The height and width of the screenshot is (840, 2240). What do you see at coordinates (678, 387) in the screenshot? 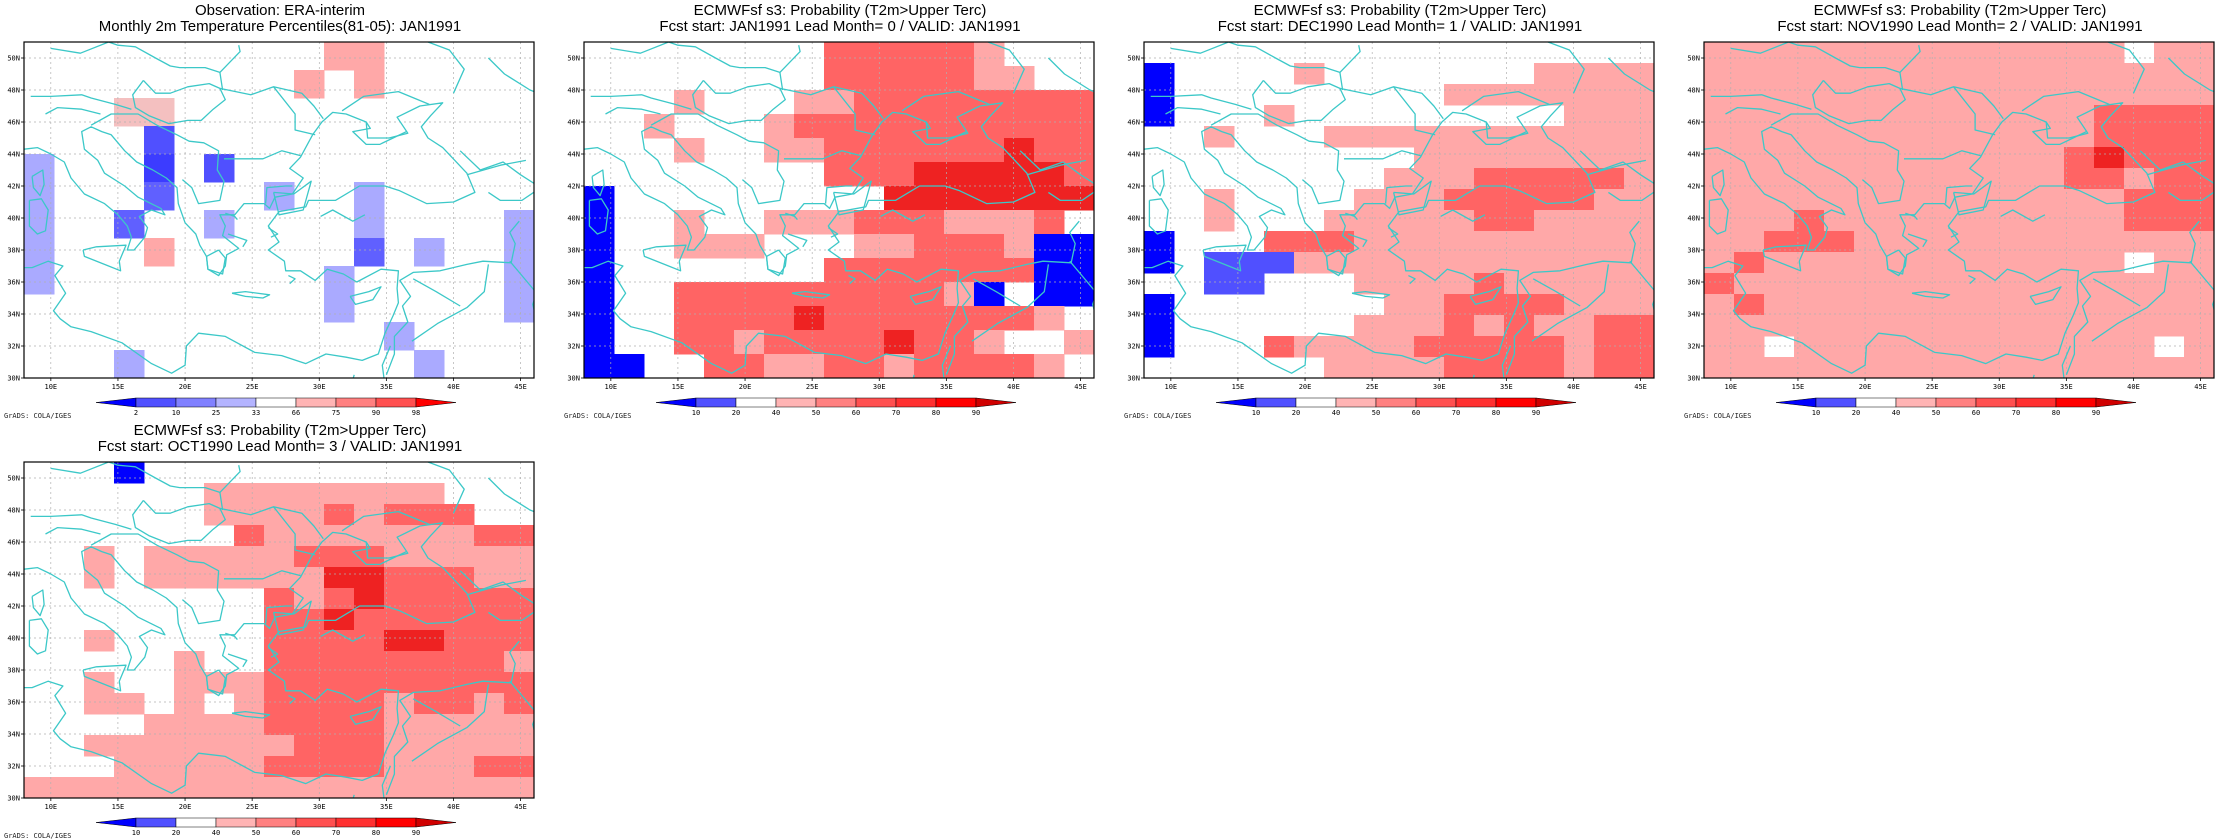
I see `lon-tick-label: 15E` at bounding box center [678, 387].